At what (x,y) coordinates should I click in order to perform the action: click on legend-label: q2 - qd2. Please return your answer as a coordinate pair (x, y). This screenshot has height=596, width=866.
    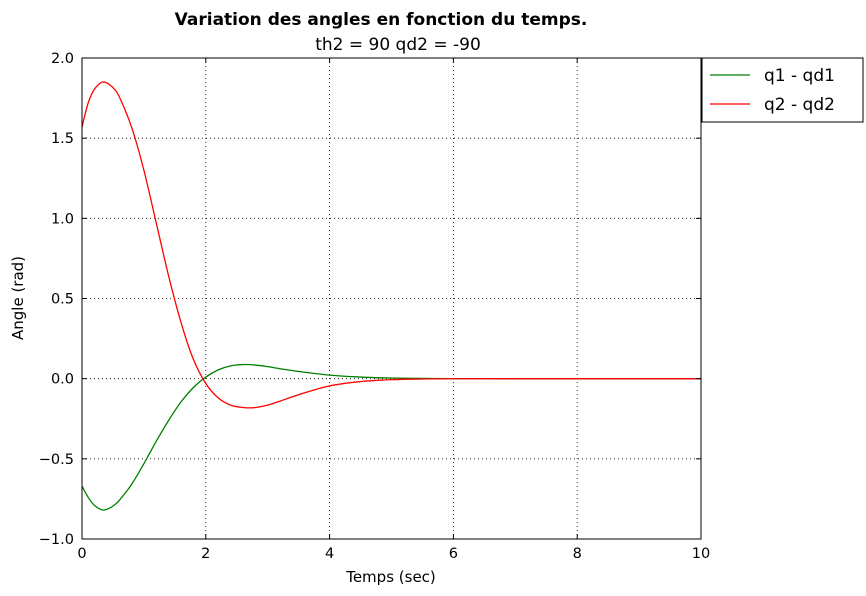
    Looking at the image, I should click on (799, 105).